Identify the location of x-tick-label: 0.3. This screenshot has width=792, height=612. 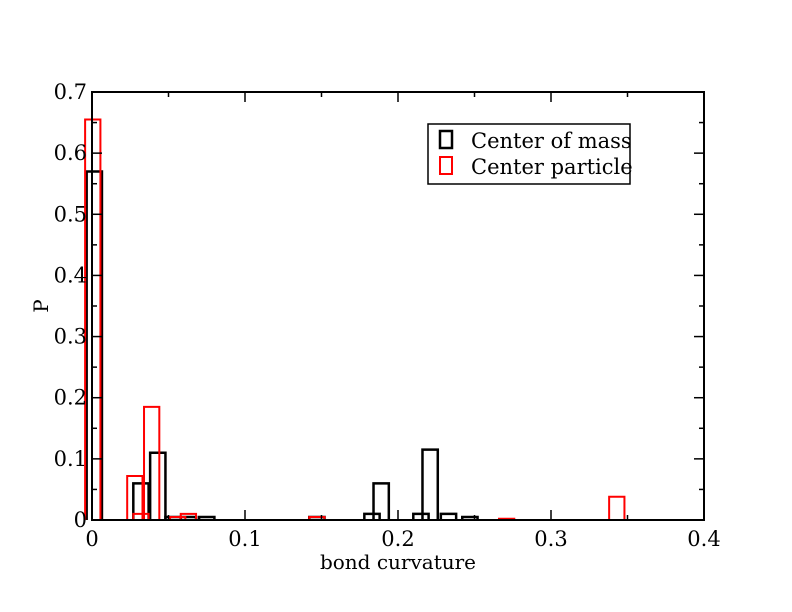
(550, 539).